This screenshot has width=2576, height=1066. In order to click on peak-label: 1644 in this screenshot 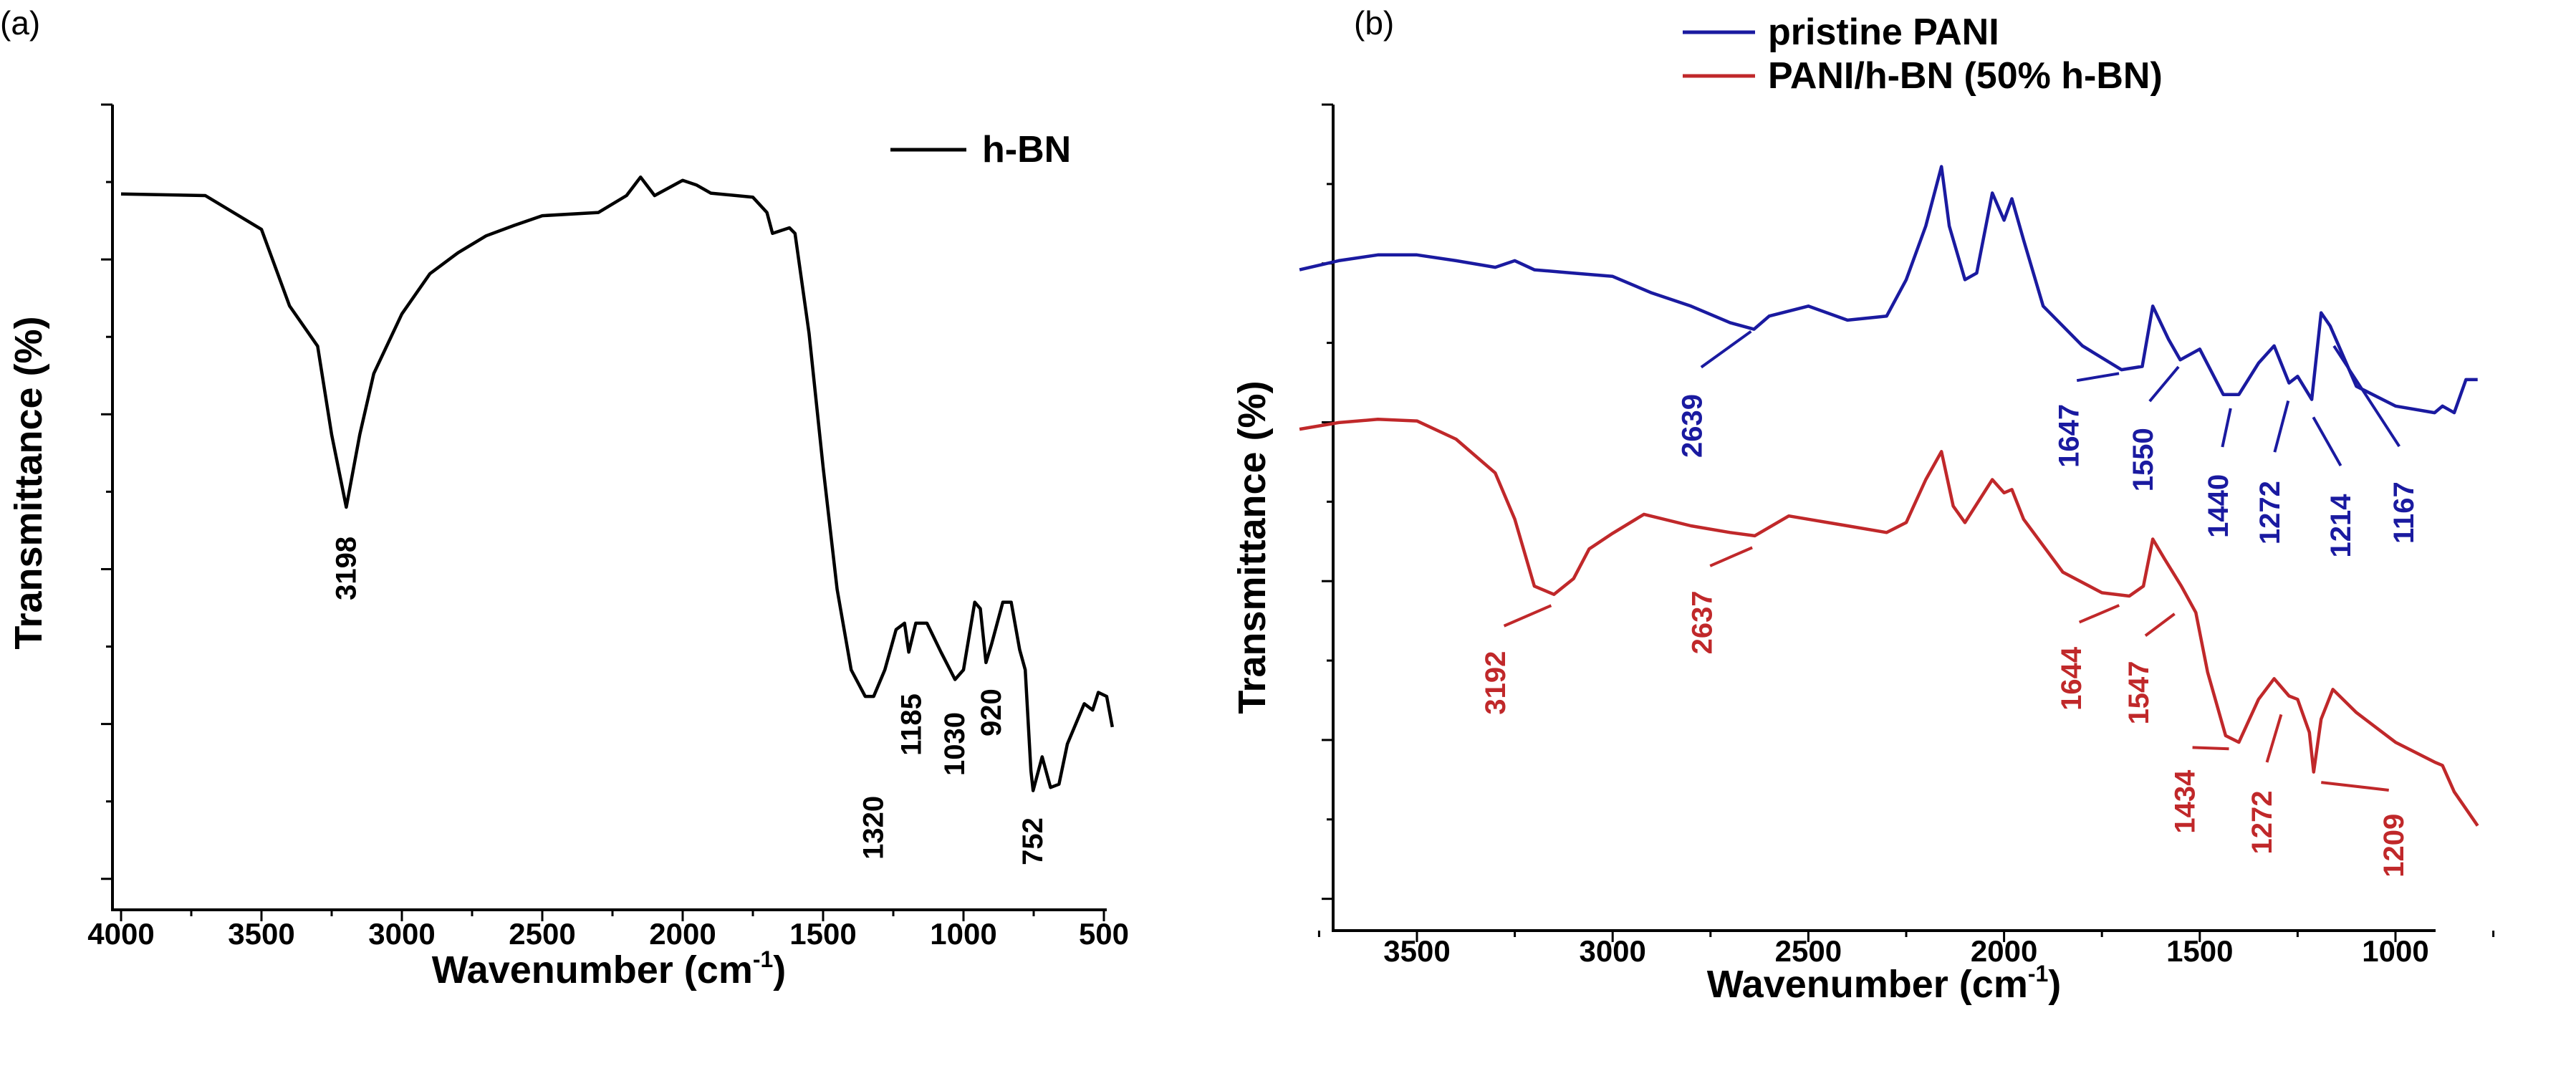, I will do `click(2071, 679)`.